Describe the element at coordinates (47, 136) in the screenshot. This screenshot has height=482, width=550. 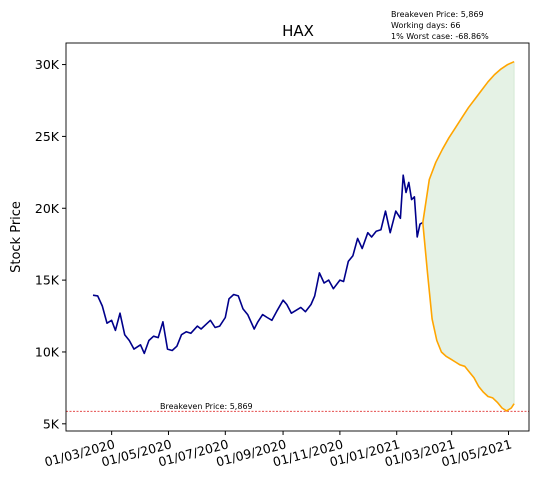
I see `y-tick-label: 25K` at that location.